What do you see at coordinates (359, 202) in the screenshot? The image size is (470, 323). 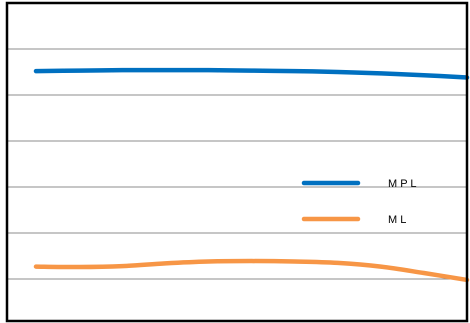 I see `legend: M P L M L` at bounding box center [359, 202].